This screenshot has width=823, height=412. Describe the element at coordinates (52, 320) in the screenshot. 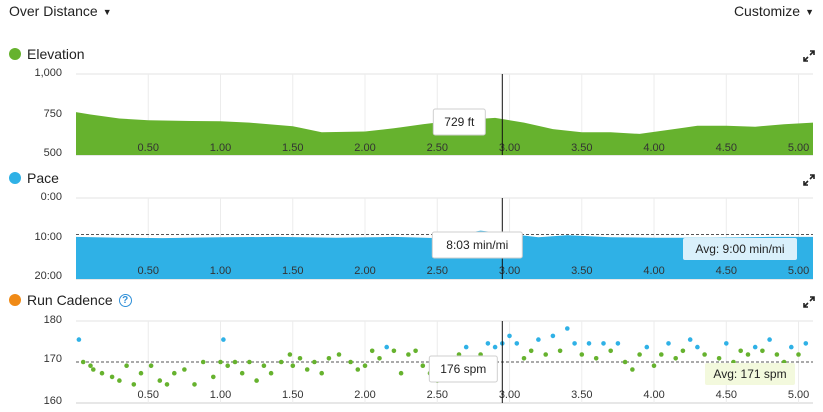

I see `cadence-y-tick: 180` at that location.